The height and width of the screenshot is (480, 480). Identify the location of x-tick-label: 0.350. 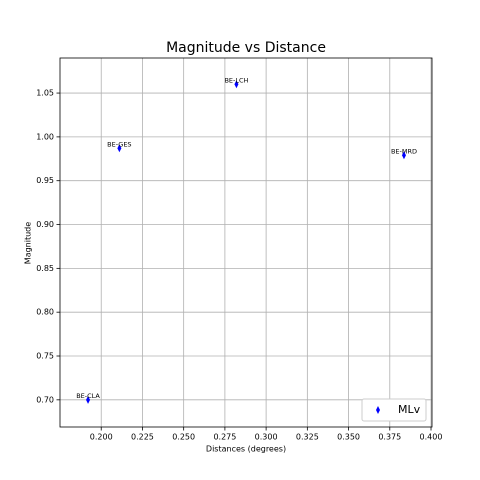
(348, 437).